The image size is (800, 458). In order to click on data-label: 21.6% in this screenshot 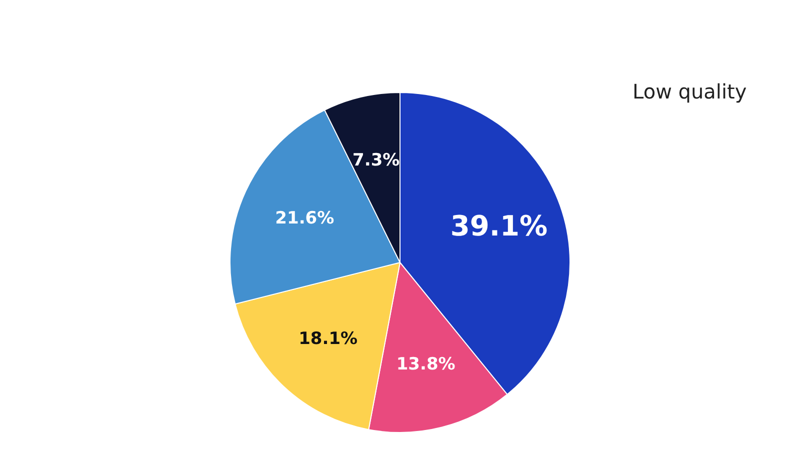, I will do `click(304, 218)`.